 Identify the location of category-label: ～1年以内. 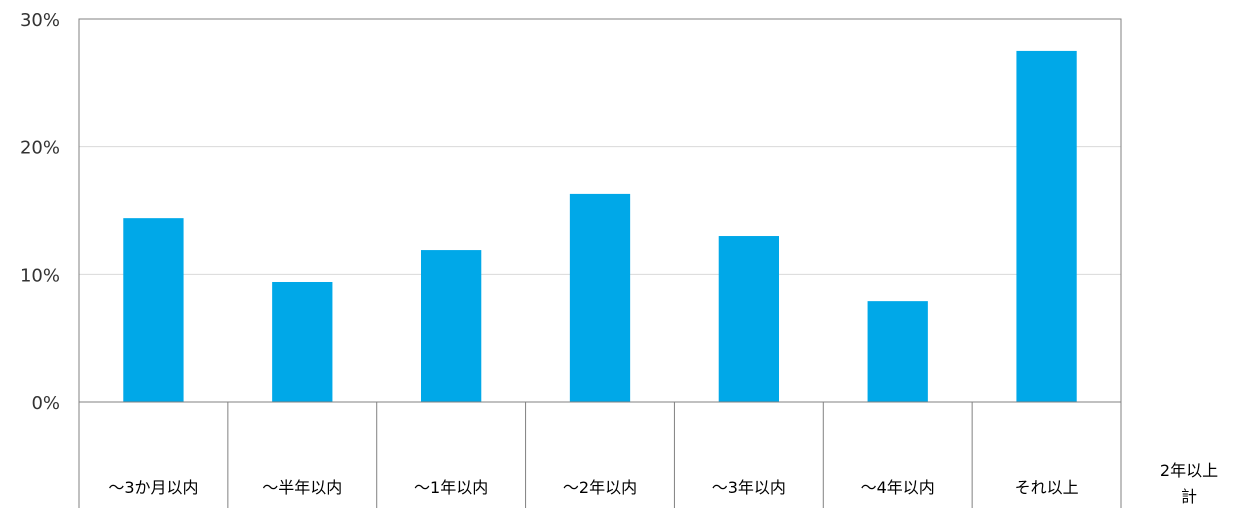
(451, 487).